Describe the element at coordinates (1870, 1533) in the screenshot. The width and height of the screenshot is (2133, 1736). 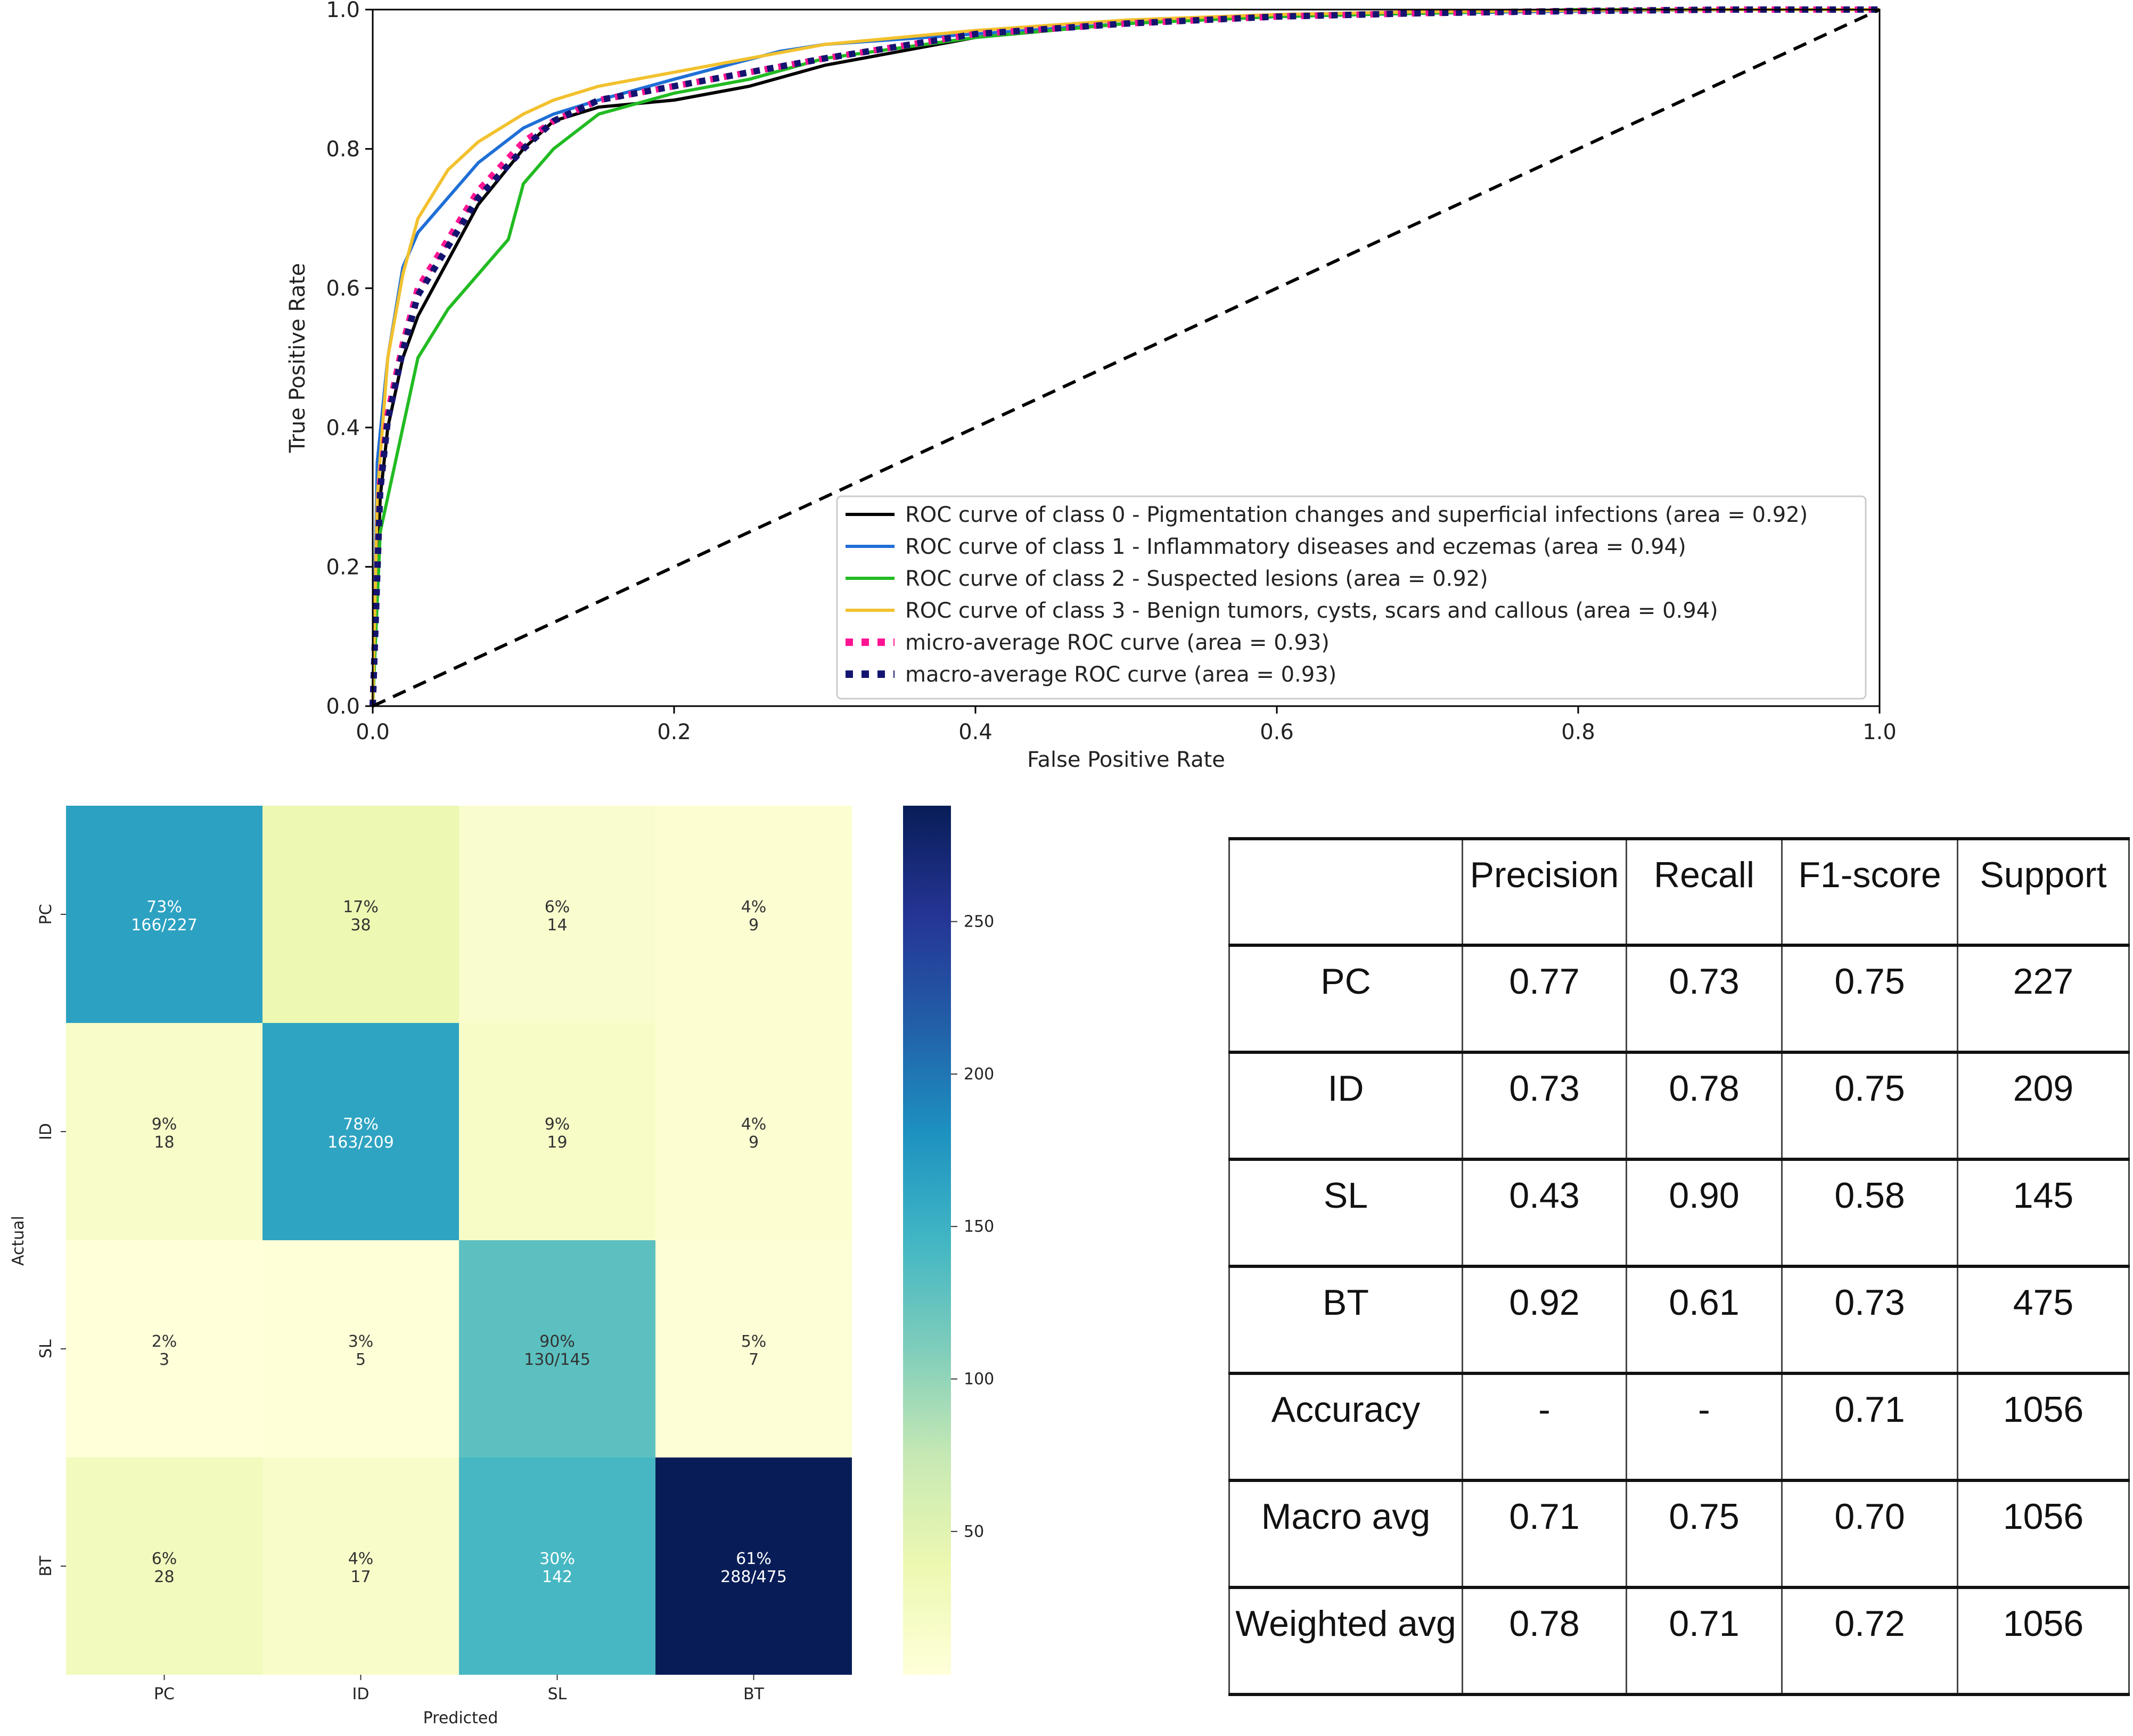
I see `metrics-cell: 0.70` at that location.